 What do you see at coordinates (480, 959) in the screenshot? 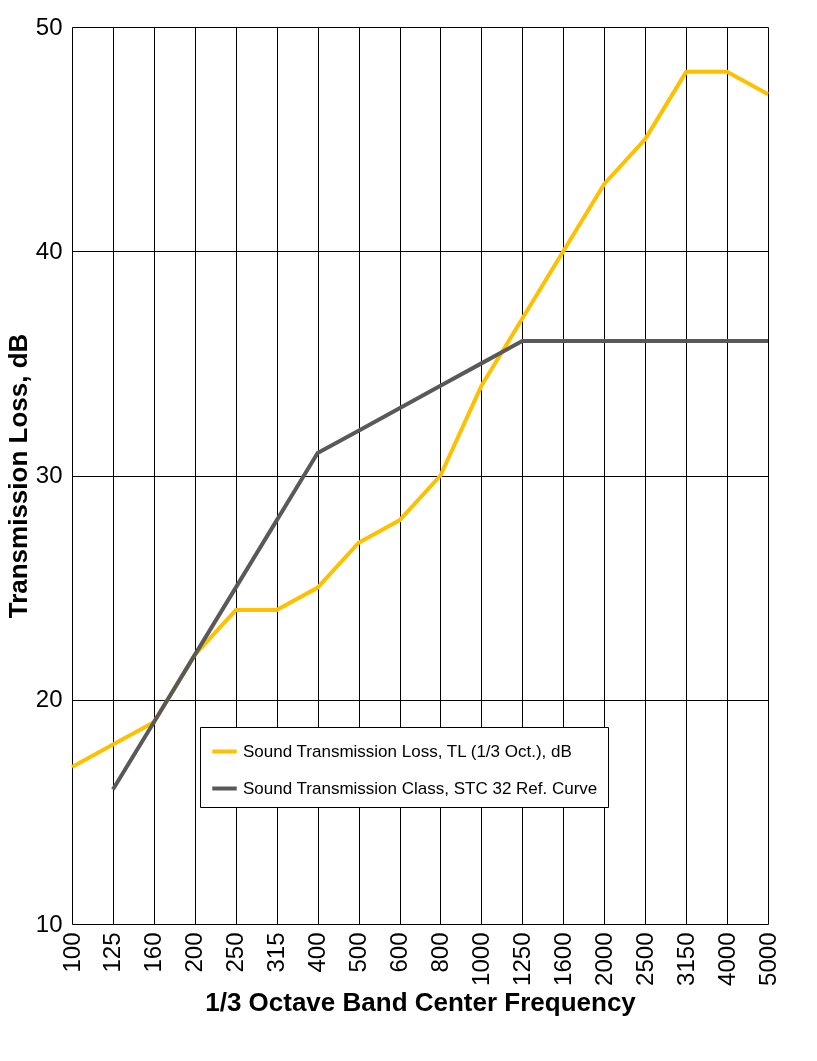
I see `x-tick-label: 1000` at bounding box center [480, 959].